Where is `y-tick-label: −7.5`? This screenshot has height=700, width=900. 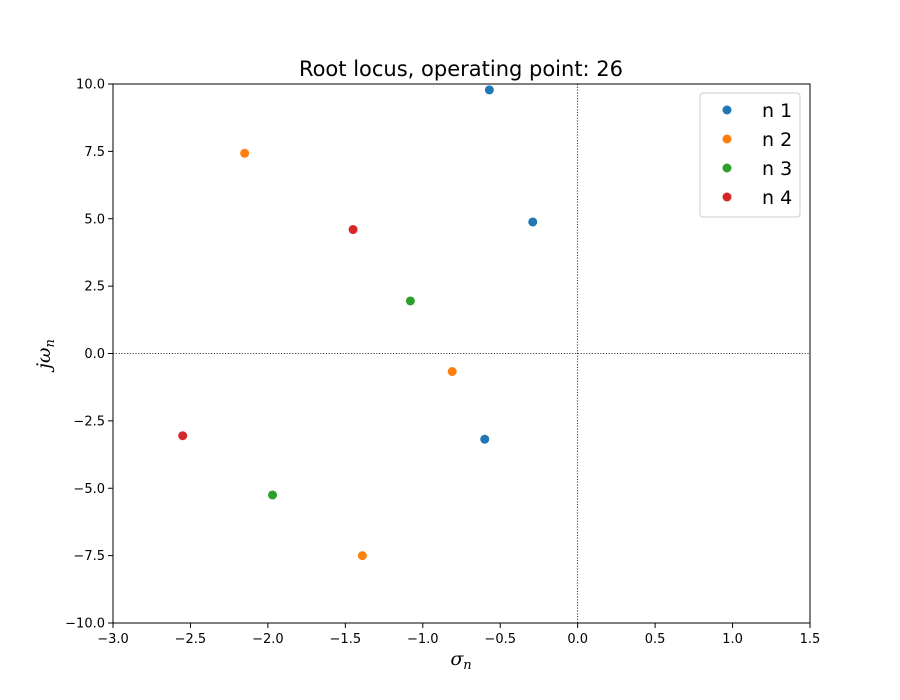 y-tick-label: −7.5 is located at coordinates (89, 556).